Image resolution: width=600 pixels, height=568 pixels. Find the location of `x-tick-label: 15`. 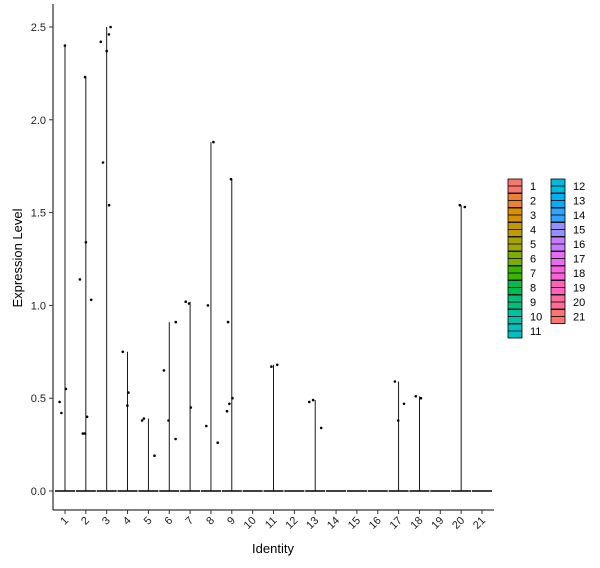

x-tick-label: 15 is located at coordinates (354, 523).